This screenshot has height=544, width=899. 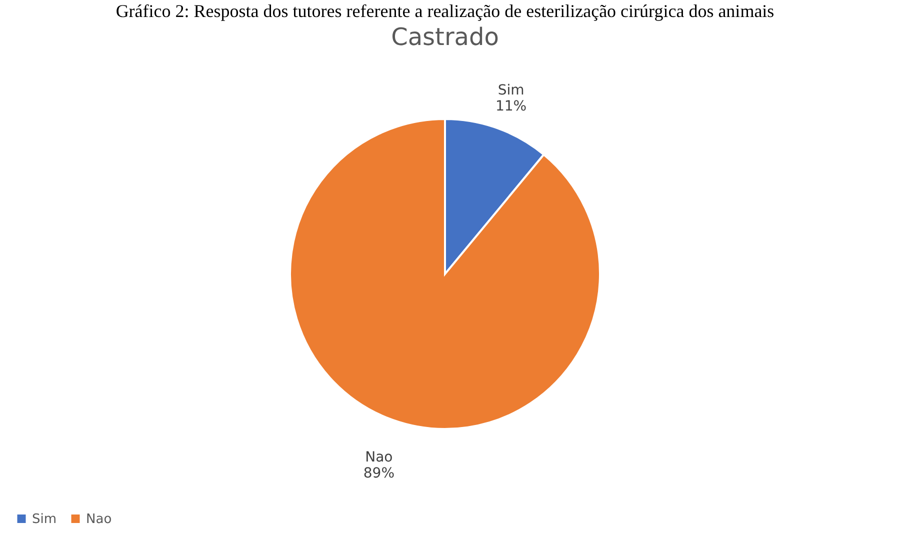 I want to click on data-label: 89%, so click(x=379, y=473).